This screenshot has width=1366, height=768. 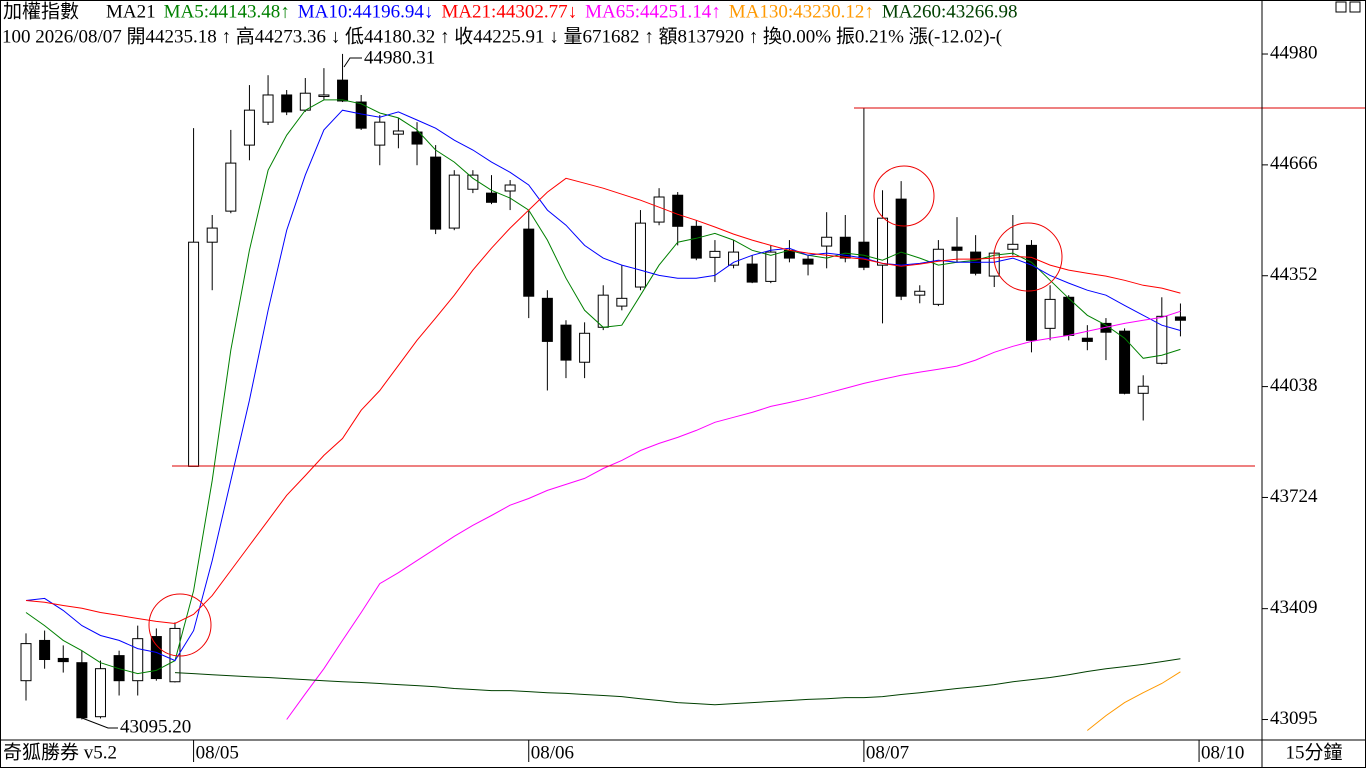 I want to click on legend-entry: MA260:43266.98, so click(x=950, y=11).